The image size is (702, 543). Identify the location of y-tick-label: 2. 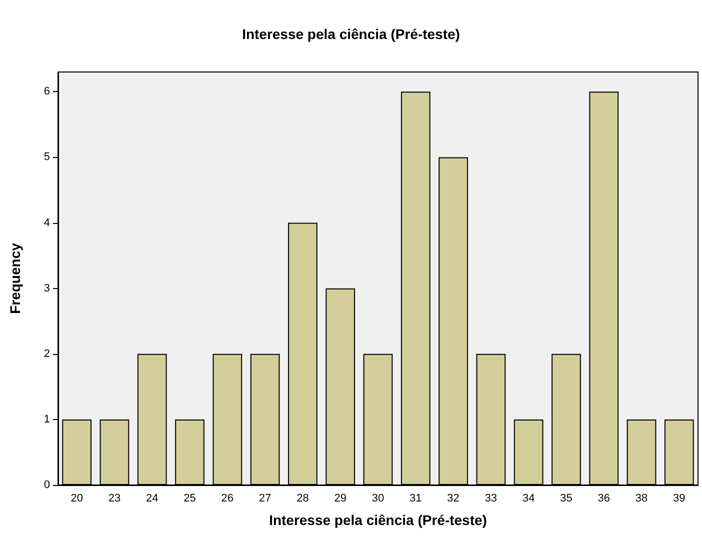
(47, 354).